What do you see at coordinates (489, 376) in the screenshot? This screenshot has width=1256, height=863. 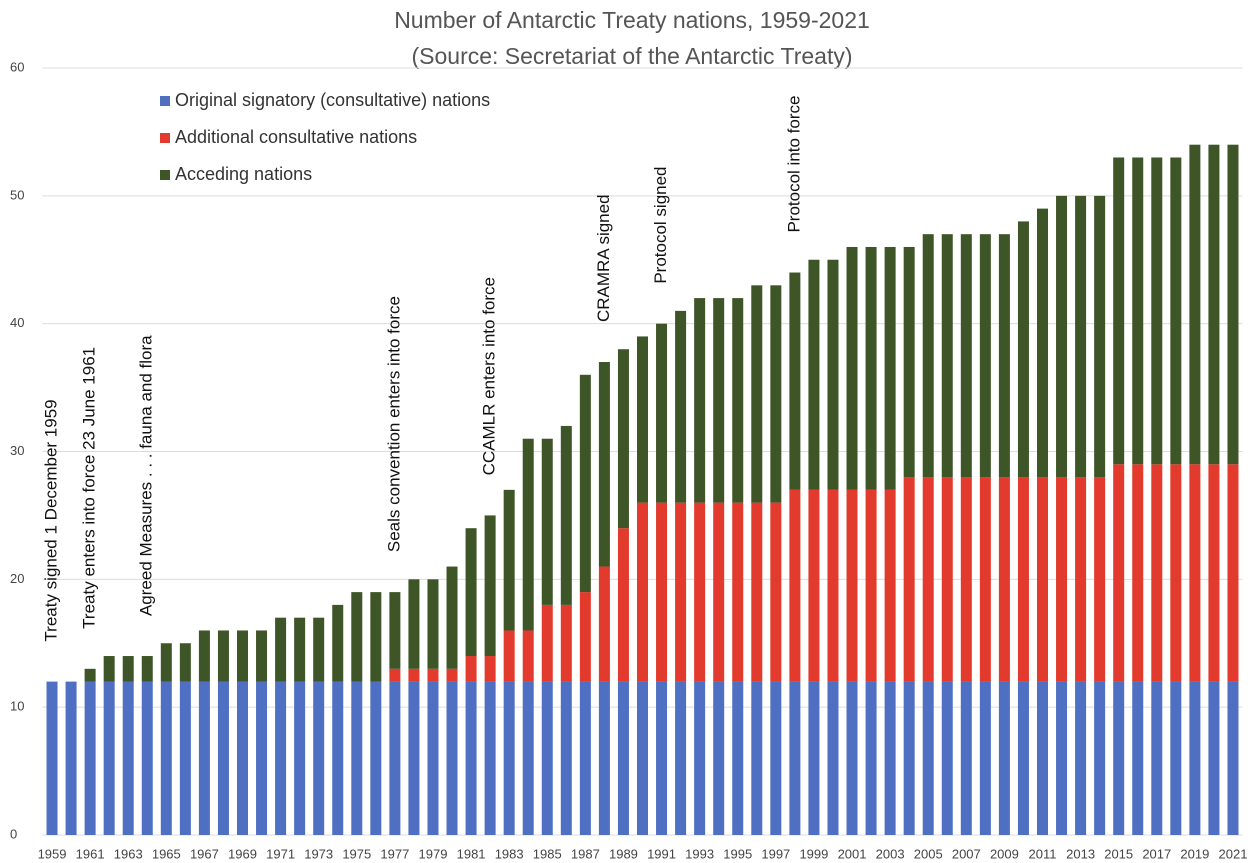 I see `annotation: CCAMLR enters into force` at bounding box center [489, 376].